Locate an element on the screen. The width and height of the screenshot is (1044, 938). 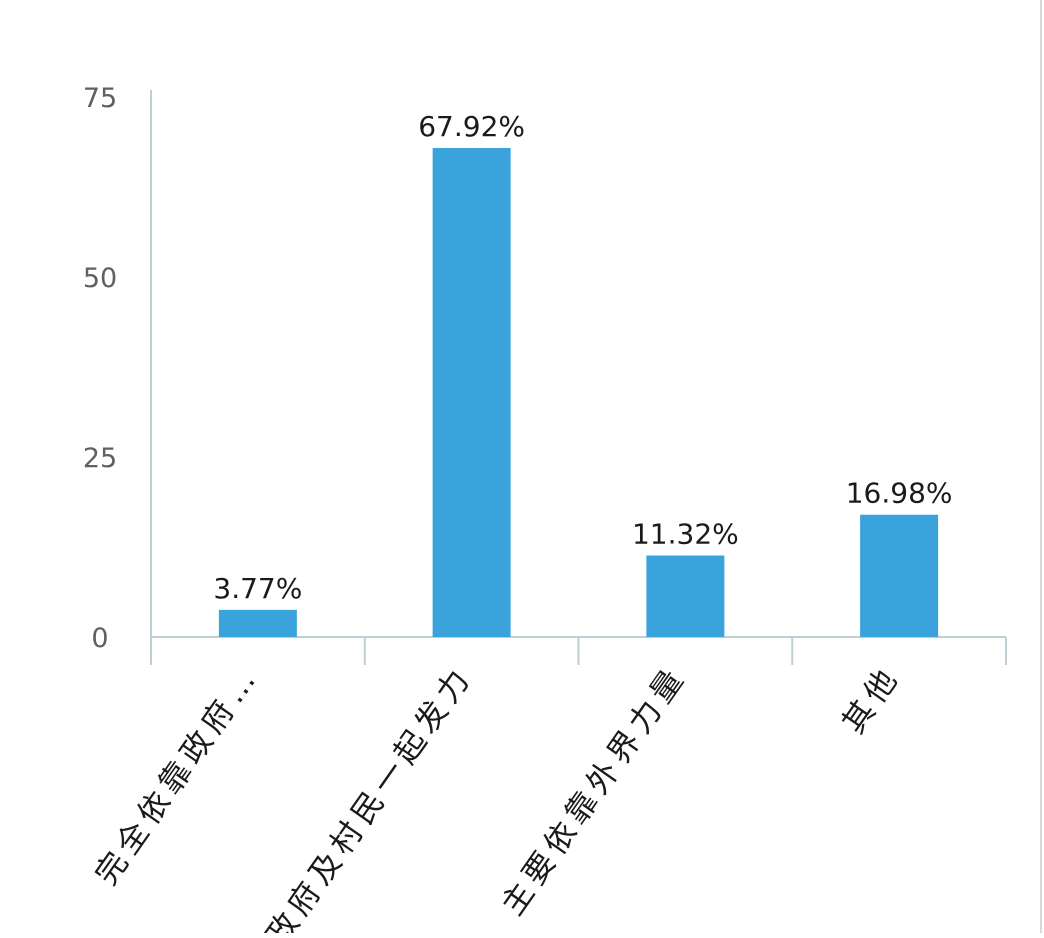
right-edge-divider is located at coordinates (1041, 466).